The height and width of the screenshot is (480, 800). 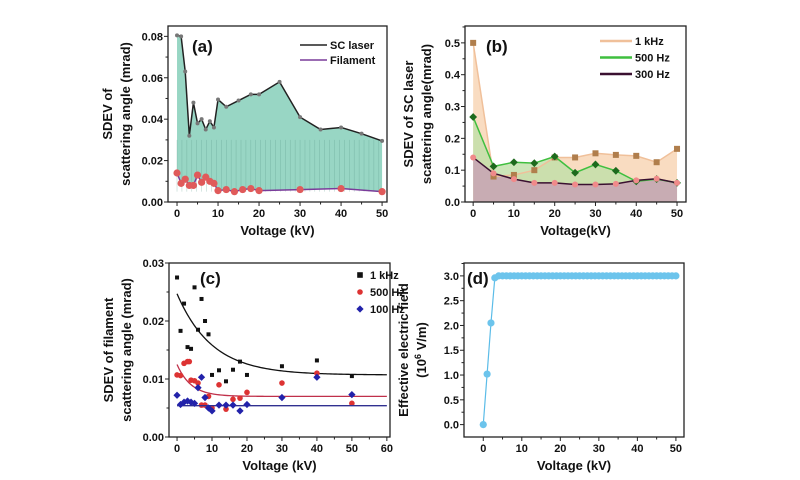 I want to click on y-tick-label: 2.5, so click(x=451, y=302).